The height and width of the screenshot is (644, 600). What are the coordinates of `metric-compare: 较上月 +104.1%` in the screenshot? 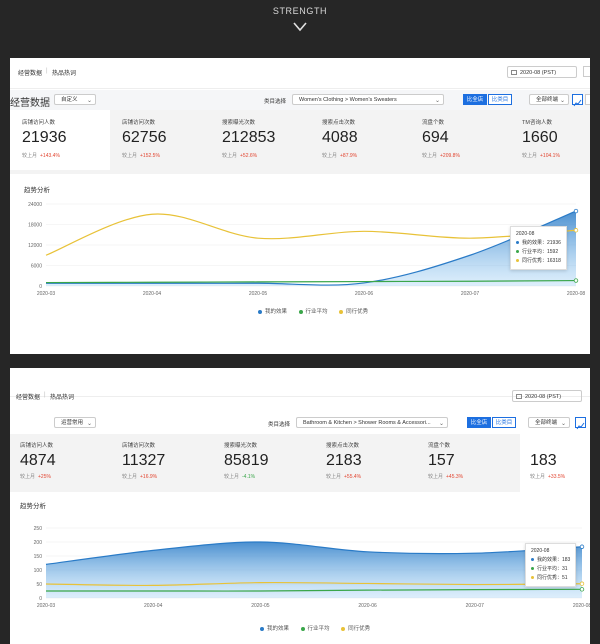 It's located at (541, 156).